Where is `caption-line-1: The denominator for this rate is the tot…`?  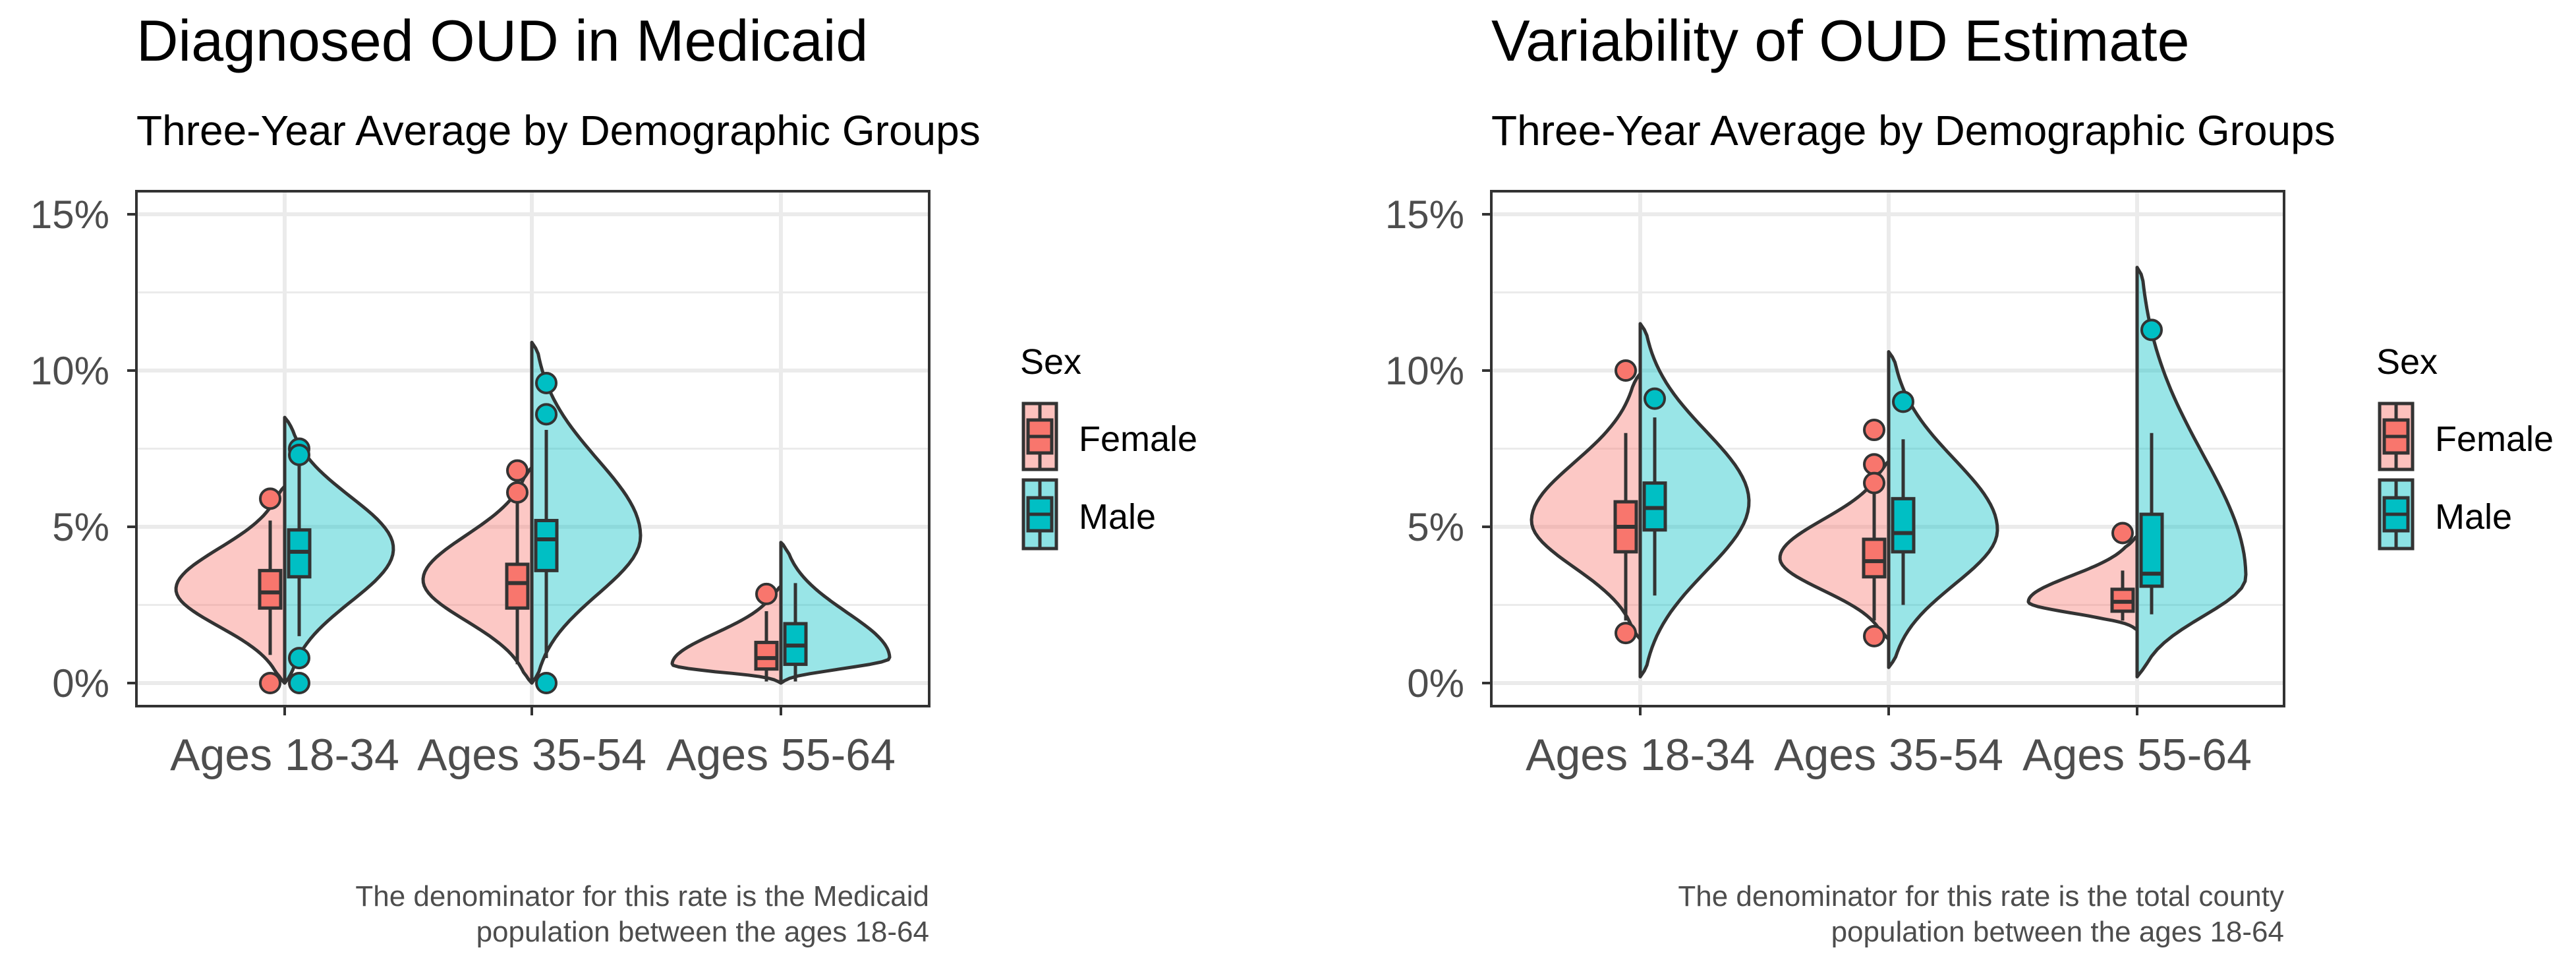
caption-line-1: The denominator for this rate is the tot… is located at coordinates (1981, 897).